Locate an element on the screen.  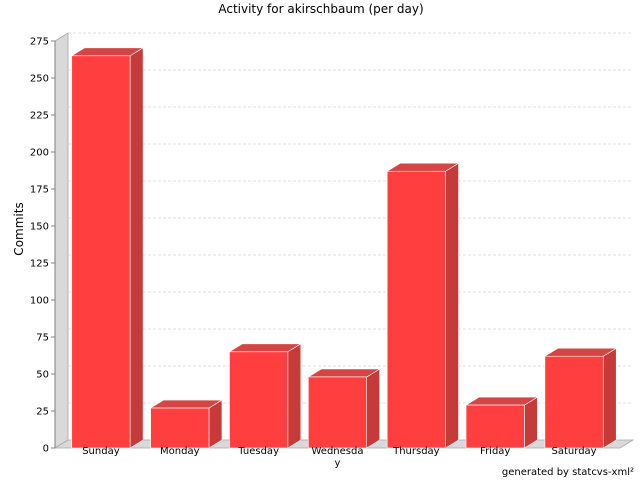
y-tick-label: 25 is located at coordinates (42, 412).